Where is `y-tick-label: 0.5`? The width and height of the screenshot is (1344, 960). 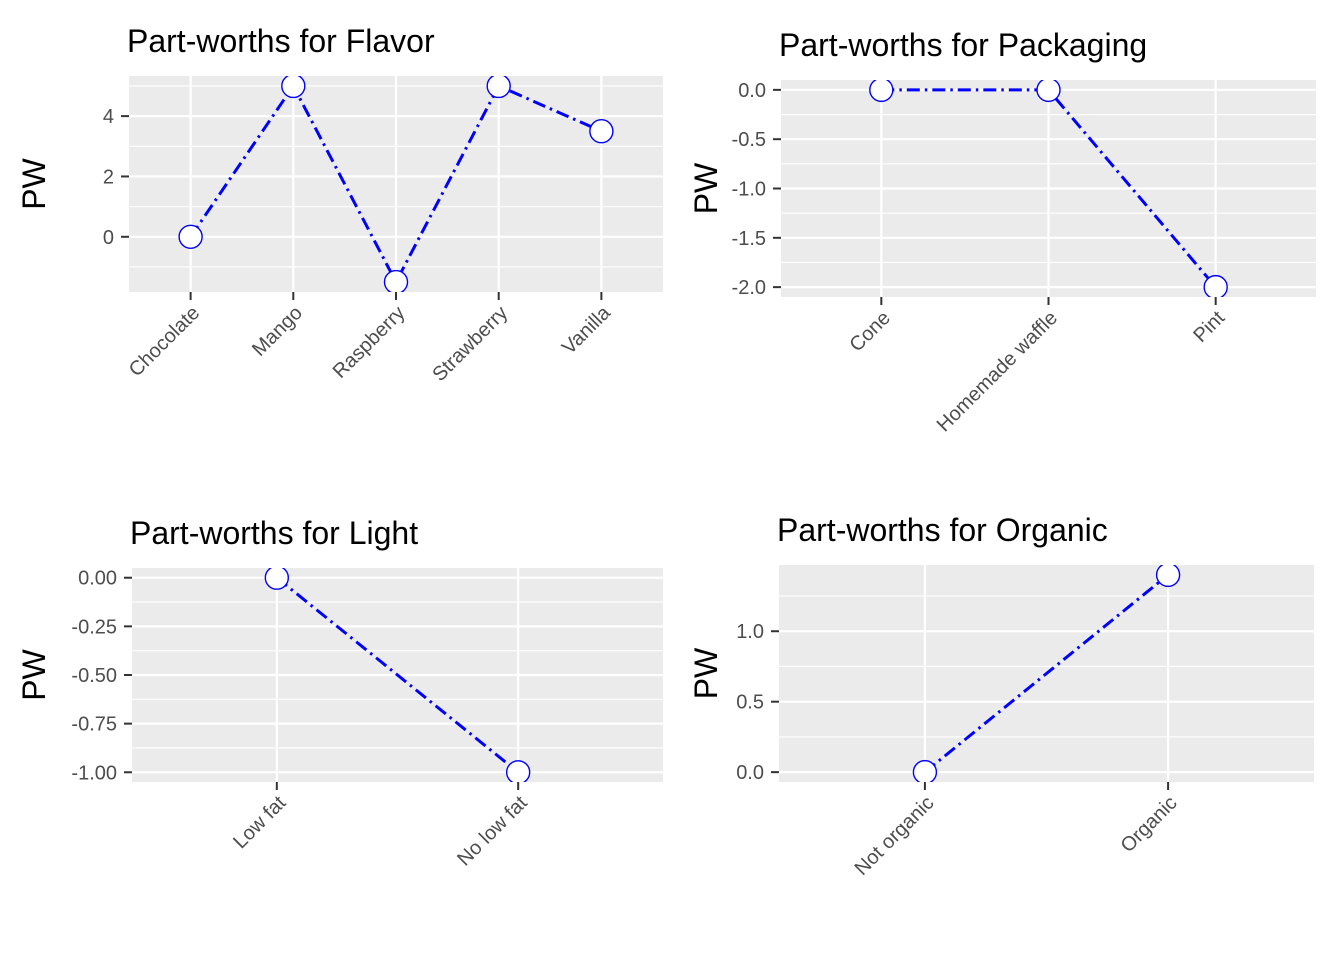
y-tick-label: 0.5 is located at coordinates (750, 703).